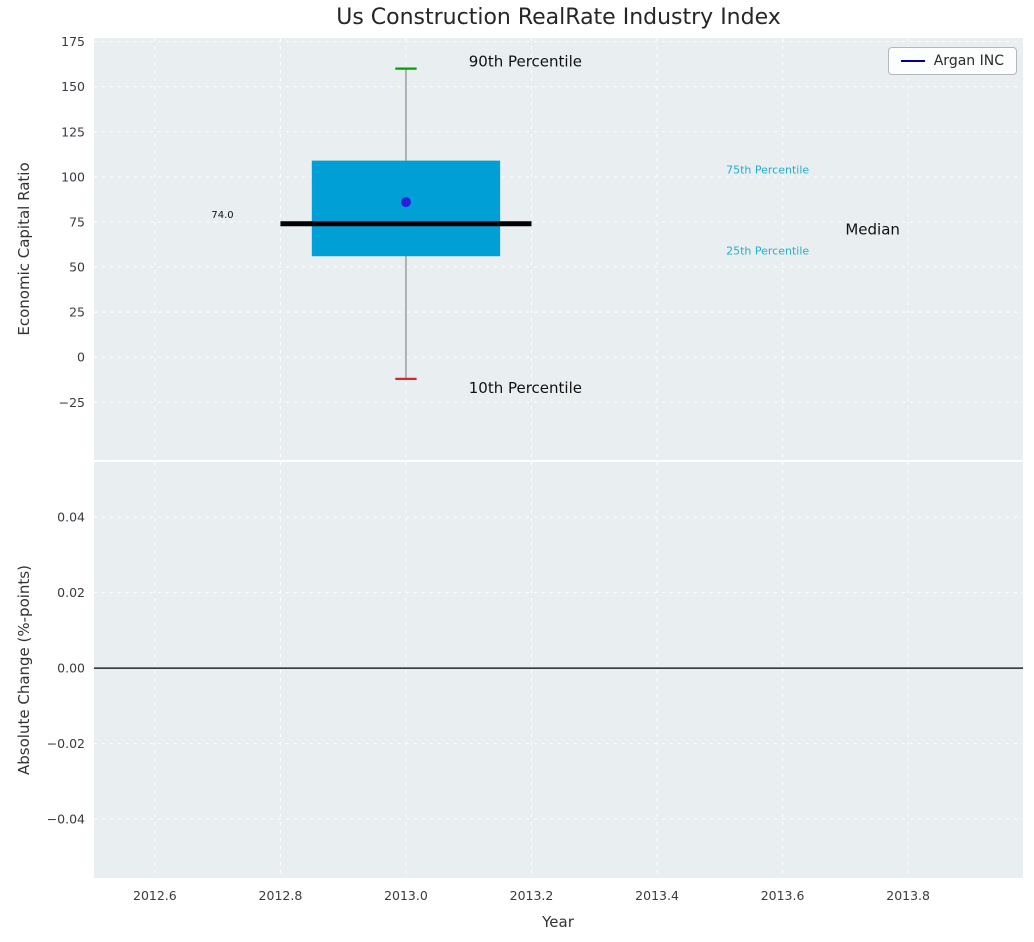 This screenshot has width=1034, height=942. I want to click on legend: Argan INC, so click(952, 61).